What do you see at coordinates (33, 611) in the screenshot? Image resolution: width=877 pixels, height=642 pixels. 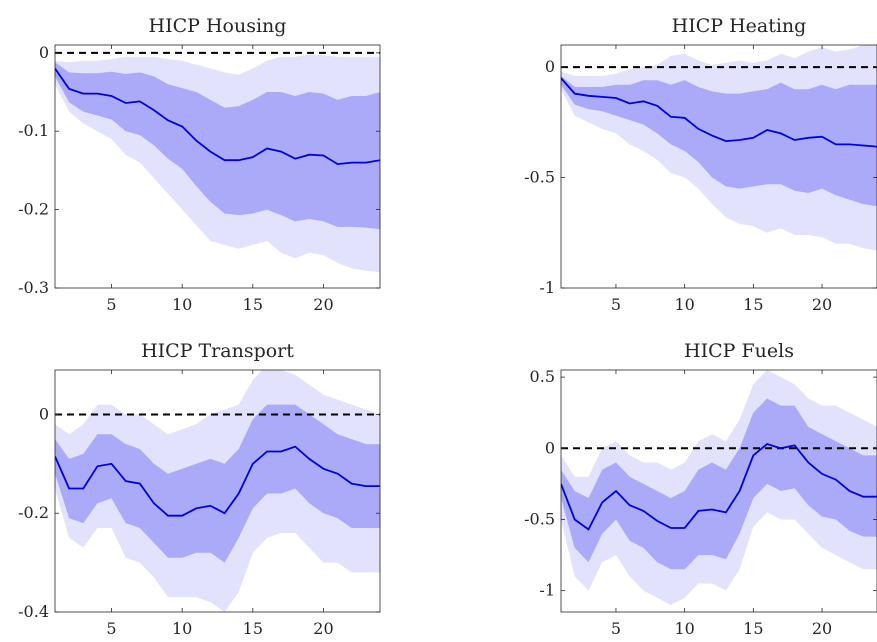 I see `y-tick-label: -0.4` at bounding box center [33, 611].